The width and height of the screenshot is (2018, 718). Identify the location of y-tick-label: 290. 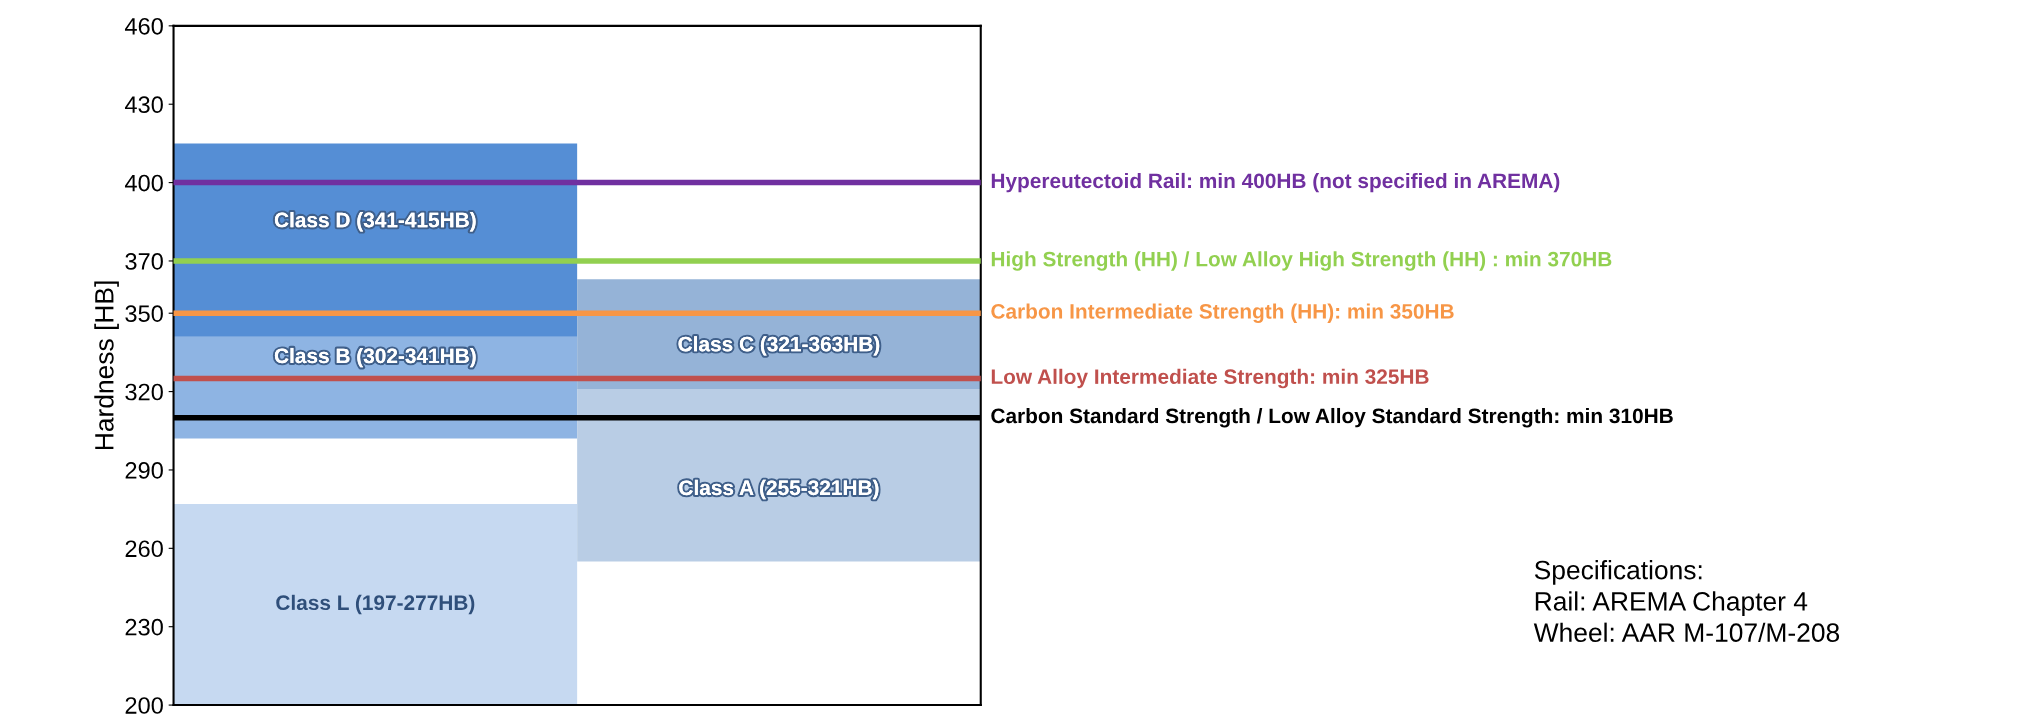
(144, 470).